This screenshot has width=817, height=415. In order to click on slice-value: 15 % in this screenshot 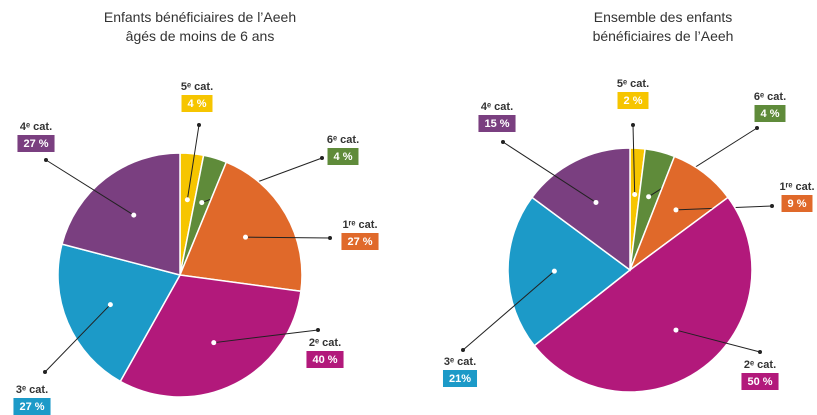, I will do `click(496, 124)`.